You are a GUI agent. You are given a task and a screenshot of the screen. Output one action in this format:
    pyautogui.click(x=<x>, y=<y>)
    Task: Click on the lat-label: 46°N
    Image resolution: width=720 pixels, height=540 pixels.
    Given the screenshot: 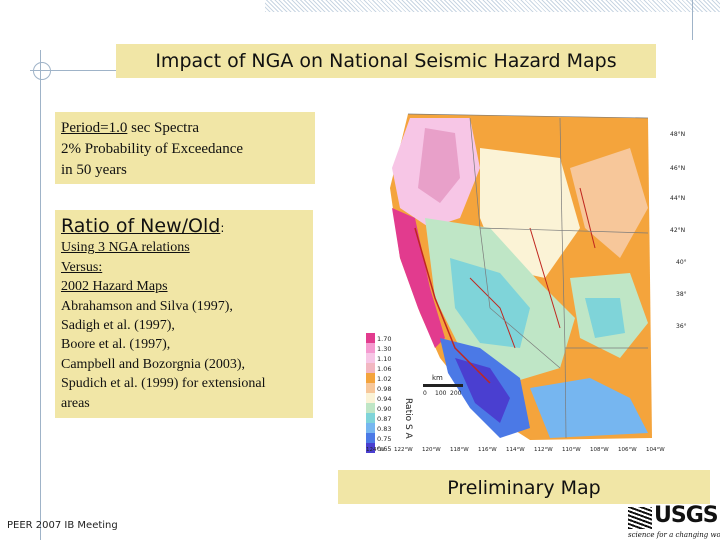 What is the action you would take?
    pyautogui.click(x=677, y=168)
    